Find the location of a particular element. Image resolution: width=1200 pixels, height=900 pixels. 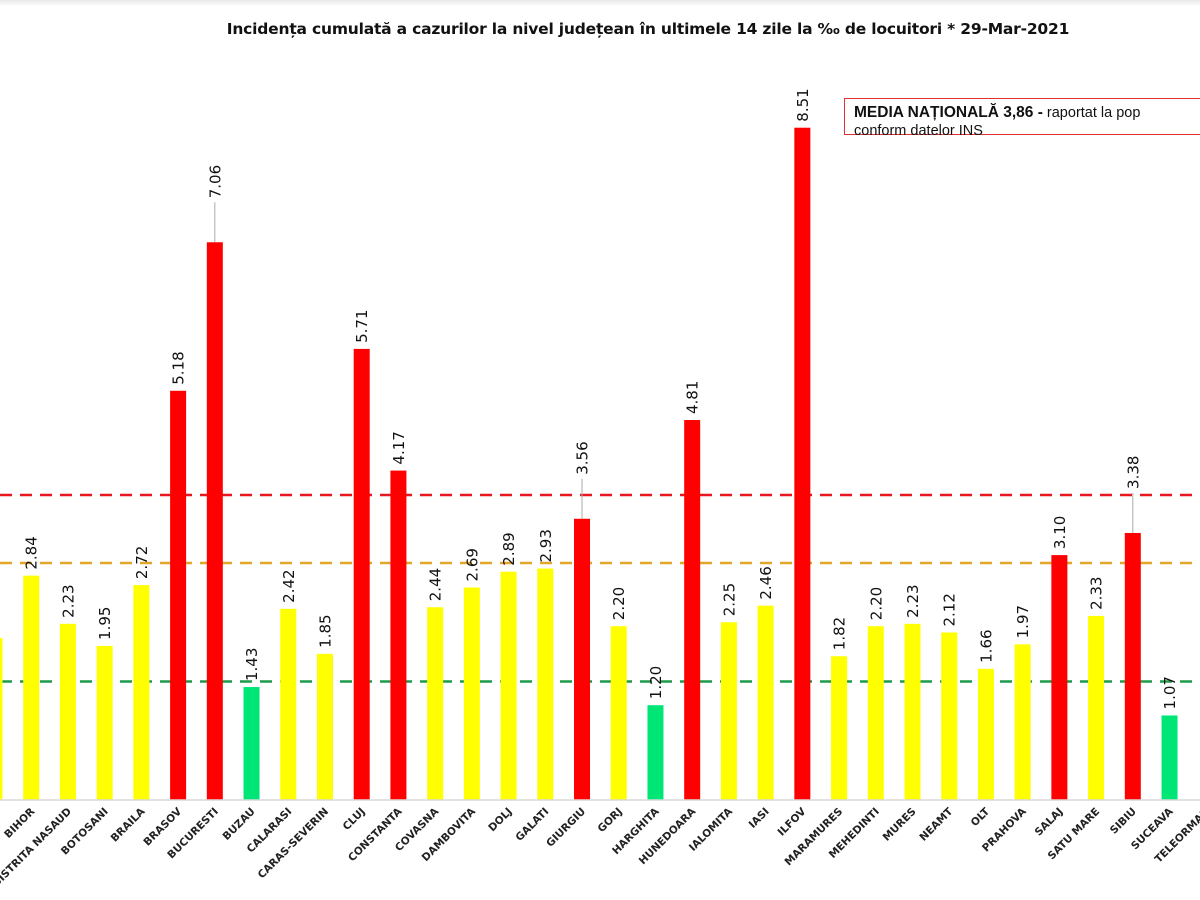

category-label: OLT is located at coordinates (981, 817).